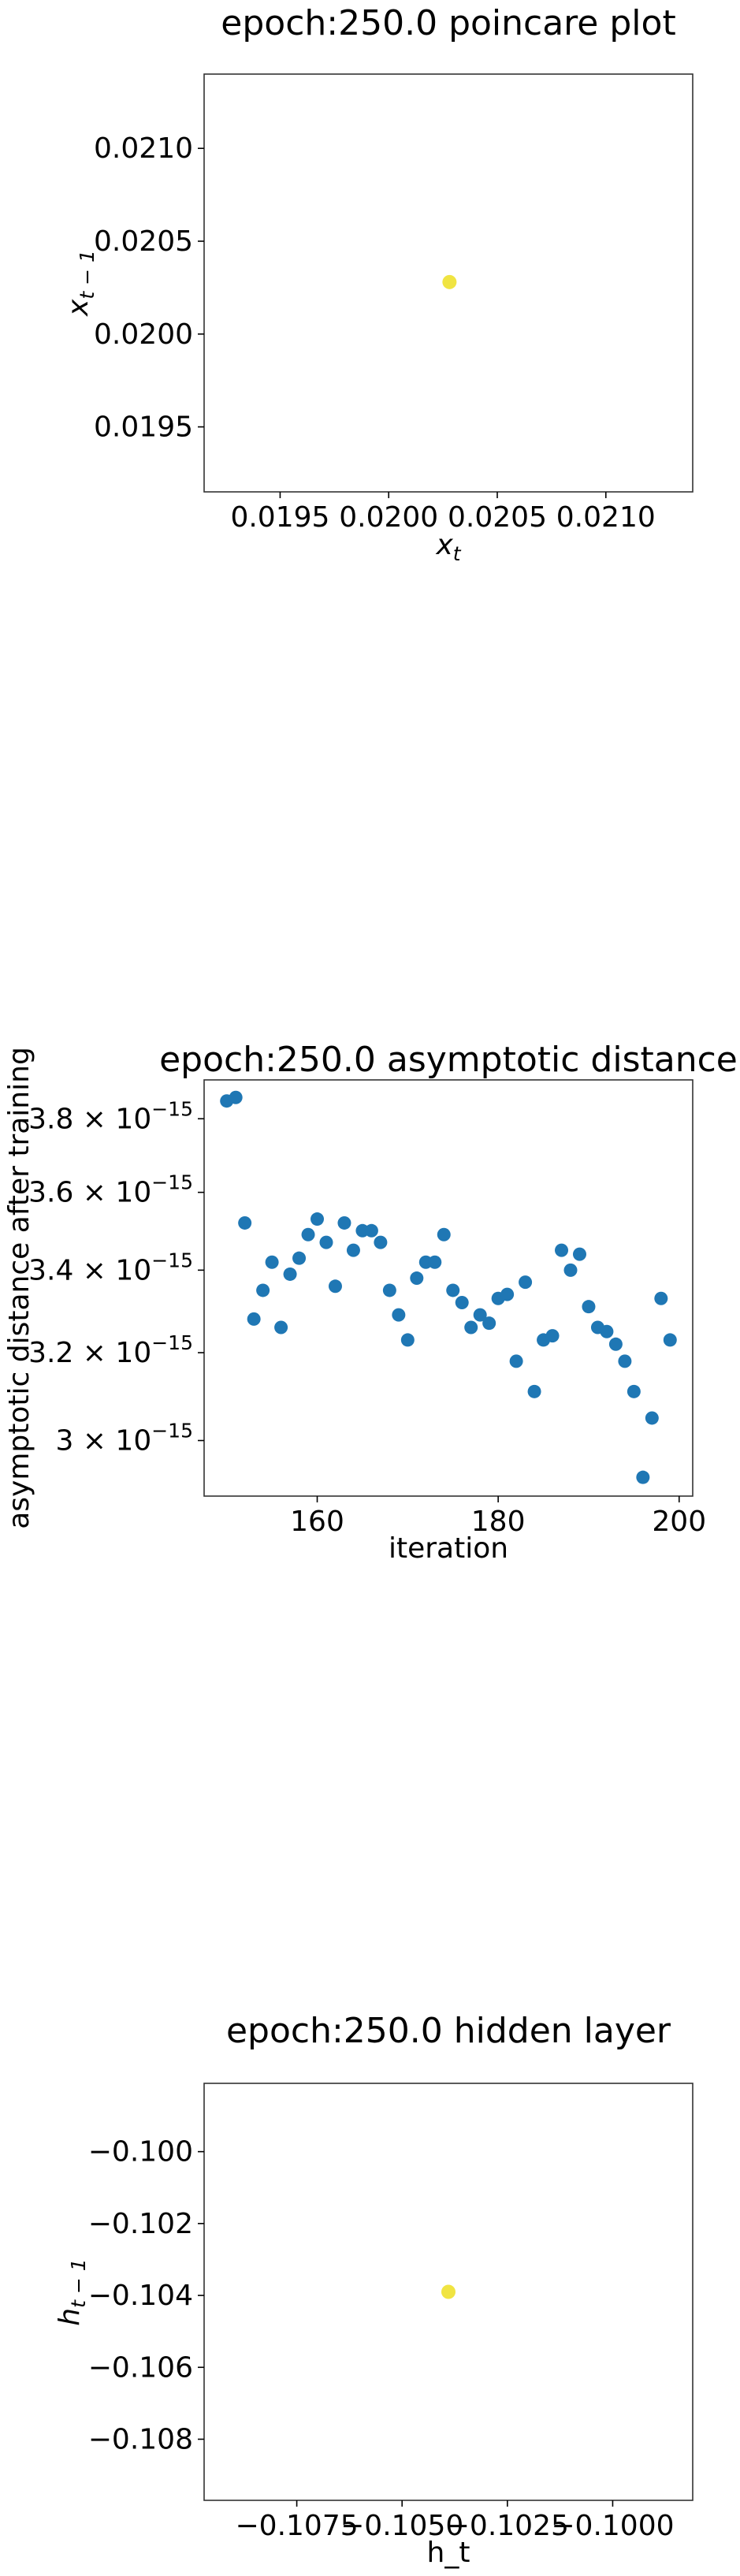  I want to click on x-tick-label: 0.0210, so click(606, 517).